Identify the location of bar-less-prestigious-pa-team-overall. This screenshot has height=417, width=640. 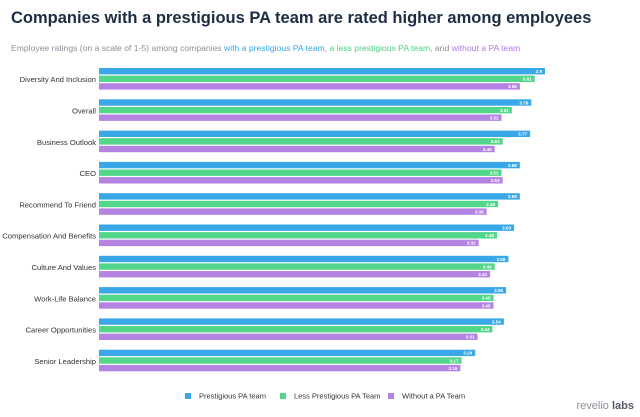
(305, 110).